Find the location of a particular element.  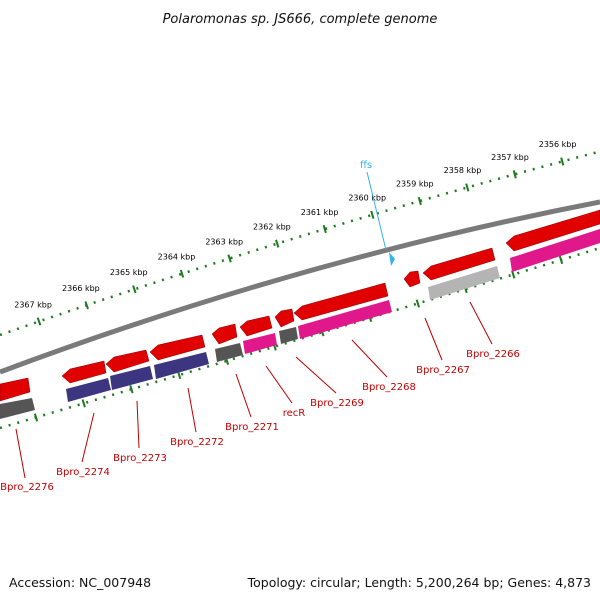

label-bpro-2274: Bpro_2274 is located at coordinates (83, 472).